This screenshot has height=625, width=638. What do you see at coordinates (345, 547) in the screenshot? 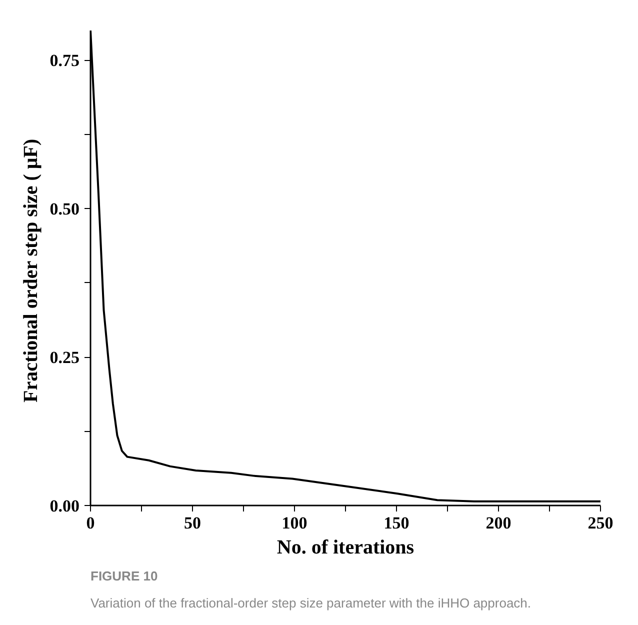
I see `x-axis-title: No. of iterations` at bounding box center [345, 547].